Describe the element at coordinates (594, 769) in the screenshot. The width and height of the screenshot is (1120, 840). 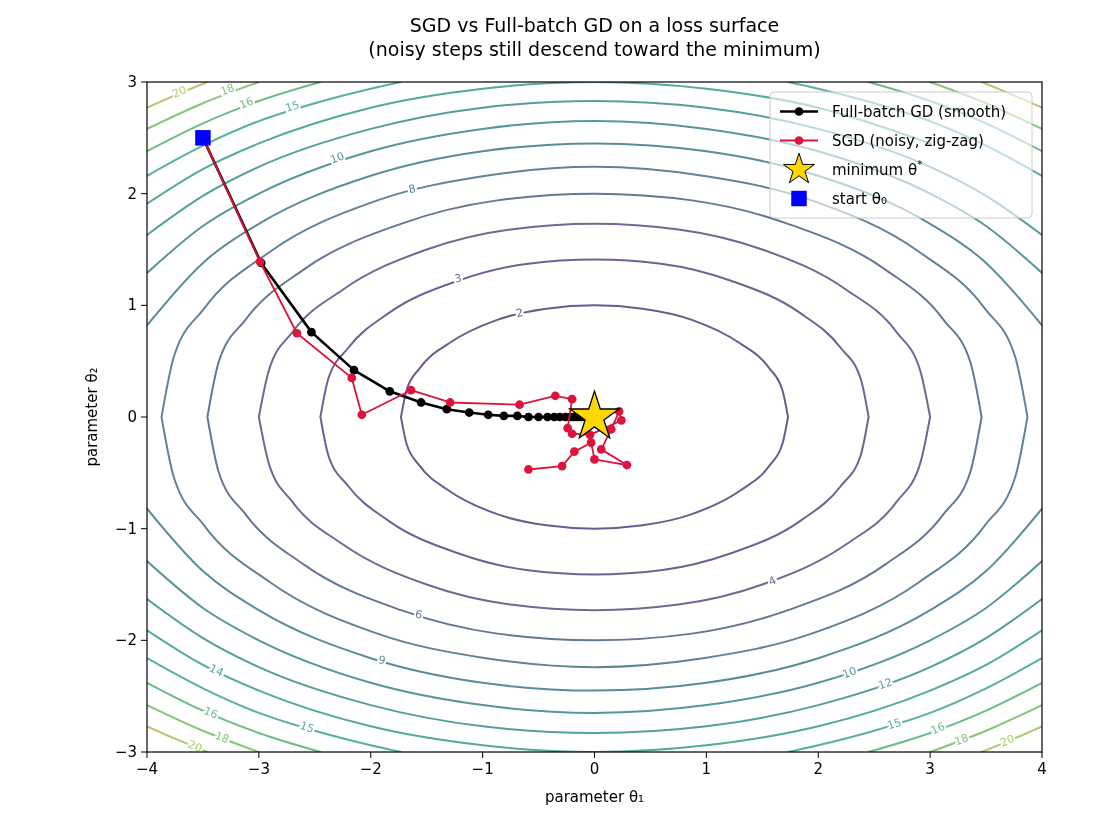
I see `x-tick-label: 0` at that location.